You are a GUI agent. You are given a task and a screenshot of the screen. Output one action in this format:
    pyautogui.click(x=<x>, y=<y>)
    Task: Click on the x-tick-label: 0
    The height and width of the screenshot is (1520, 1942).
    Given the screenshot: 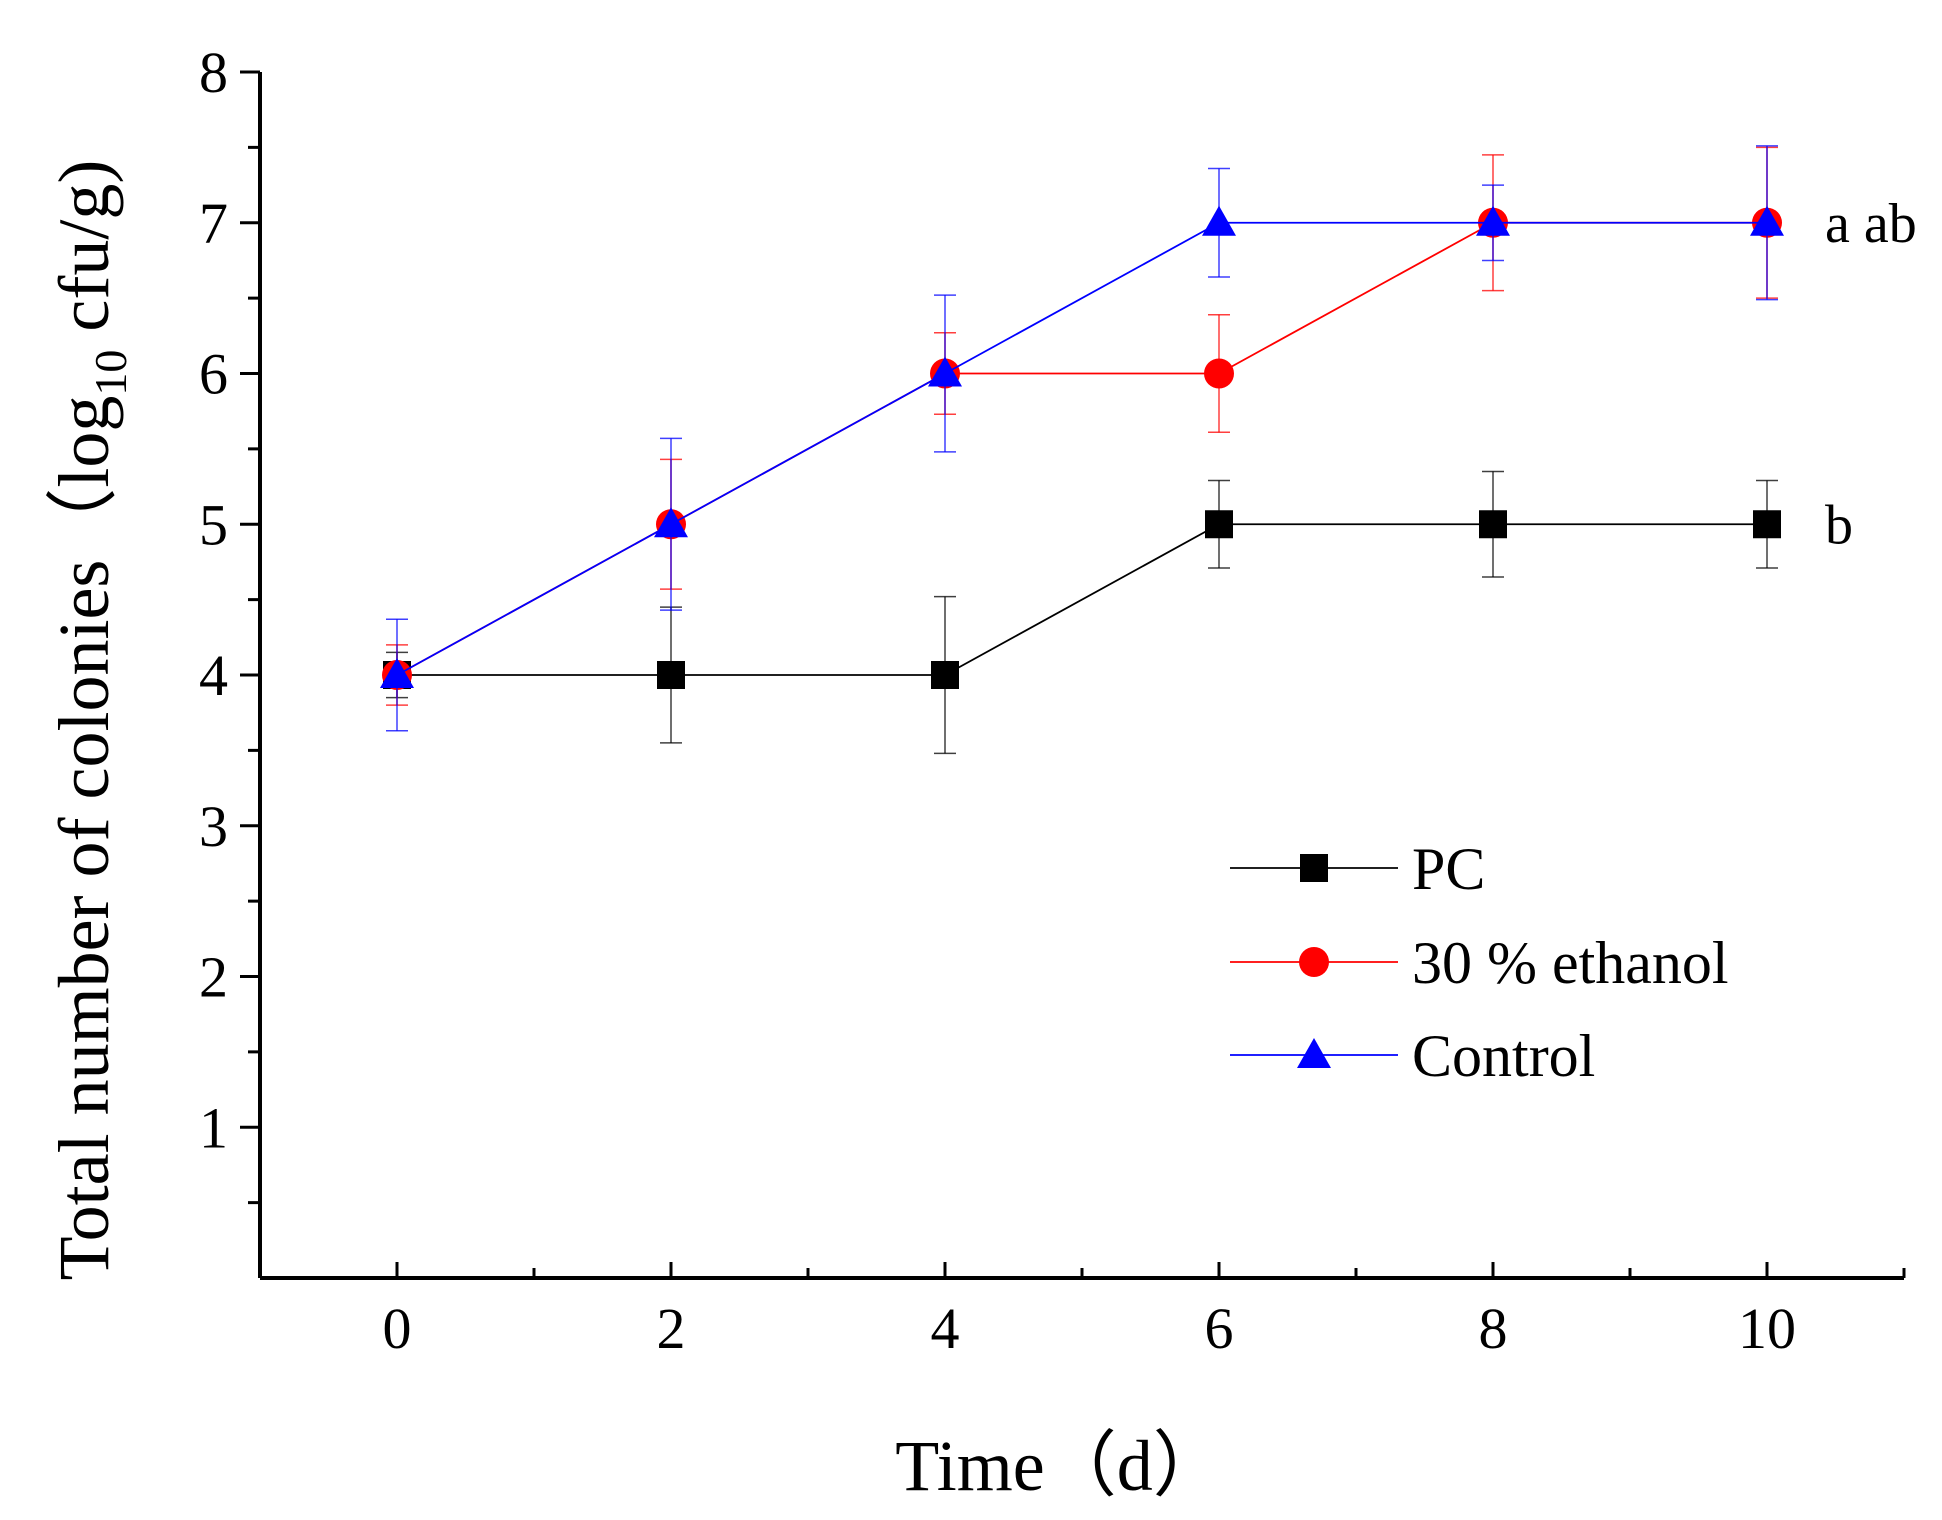 What is the action you would take?
    pyautogui.click(x=397, y=1328)
    